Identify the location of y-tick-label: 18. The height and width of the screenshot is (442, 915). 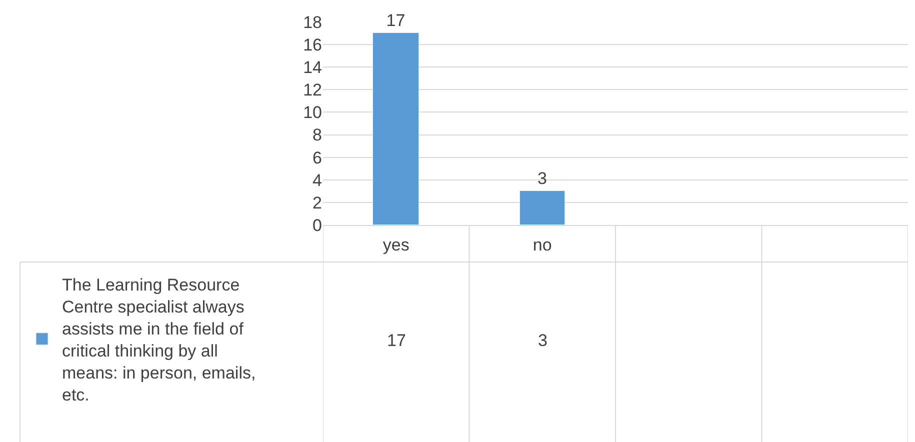
(312, 22).